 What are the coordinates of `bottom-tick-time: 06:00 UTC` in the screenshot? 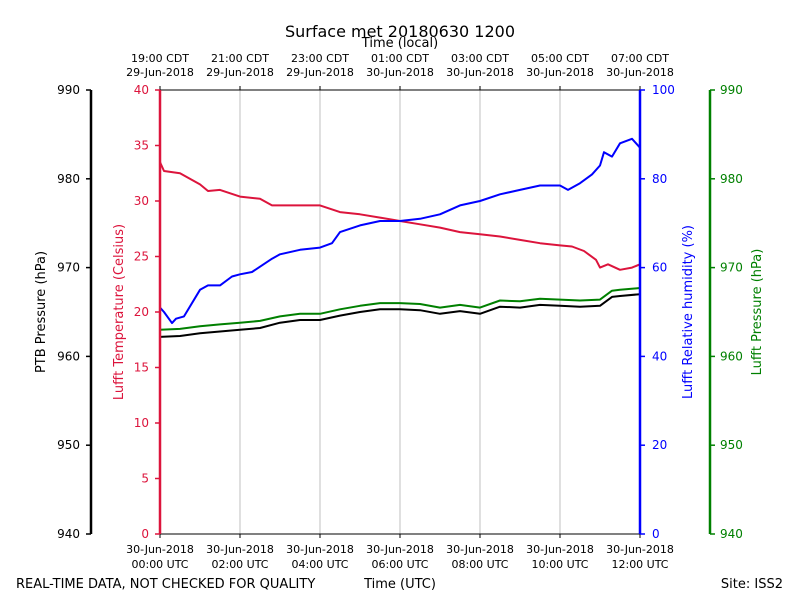 It's located at (399, 564).